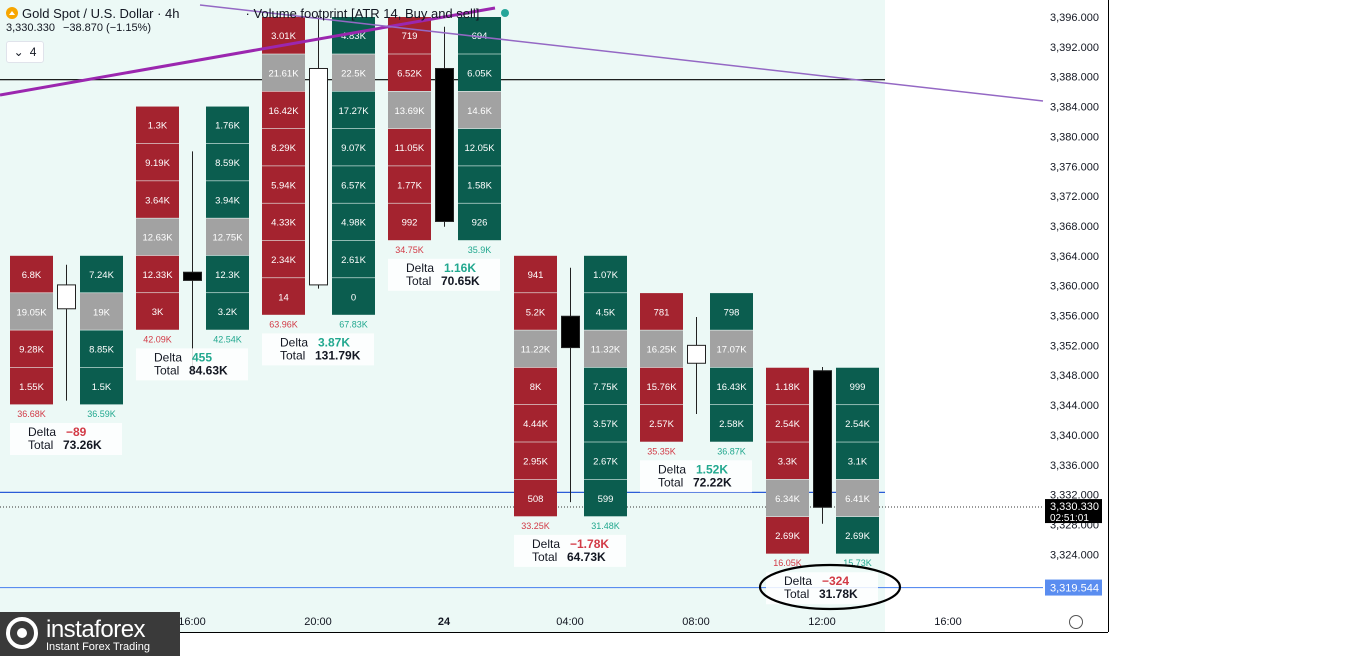 This screenshot has width=1358, height=656. What do you see at coordinates (1074, 108) in the screenshot?
I see `price-tick-label: 3,384.000` at bounding box center [1074, 108].